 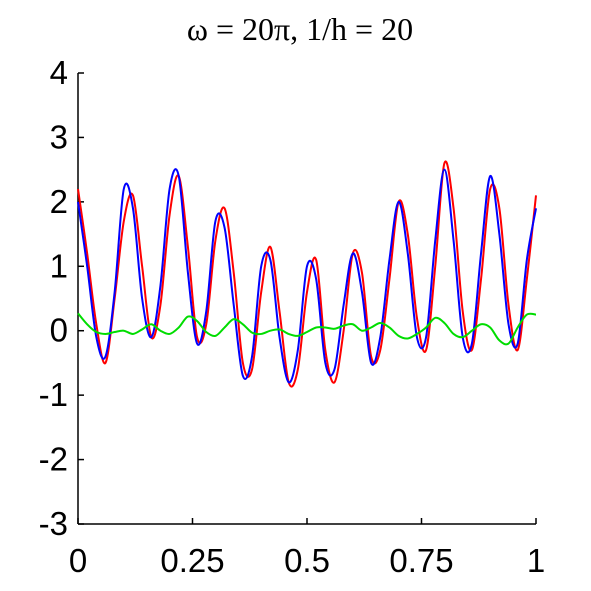 I want to click on y-tick-label: 1, so click(x=59, y=265).